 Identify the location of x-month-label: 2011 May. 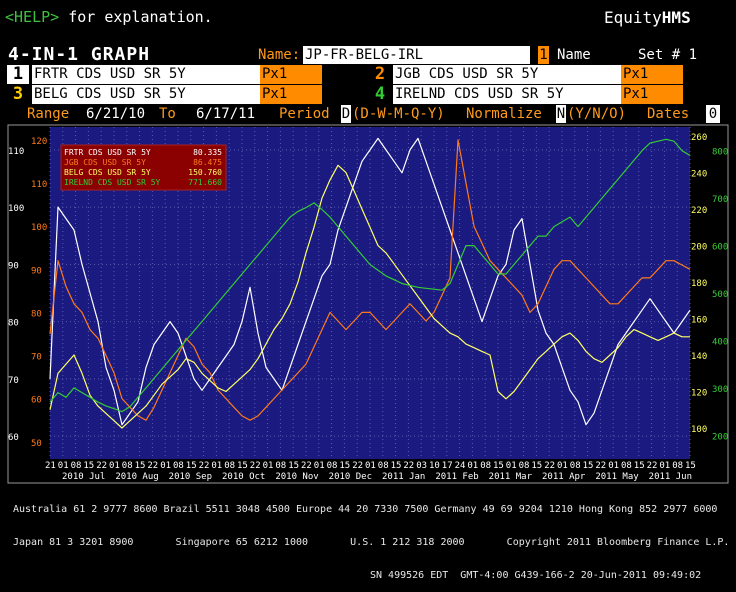
(617, 477).